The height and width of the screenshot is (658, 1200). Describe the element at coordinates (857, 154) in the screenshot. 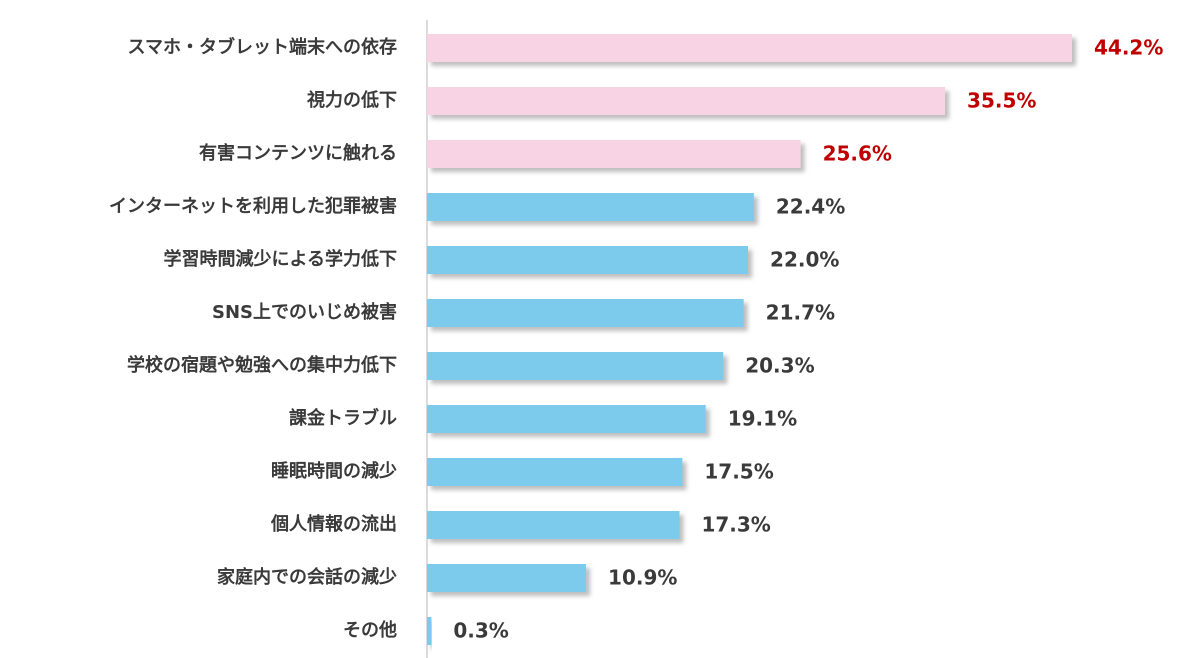

I see `value-label: 25.6%` at that location.